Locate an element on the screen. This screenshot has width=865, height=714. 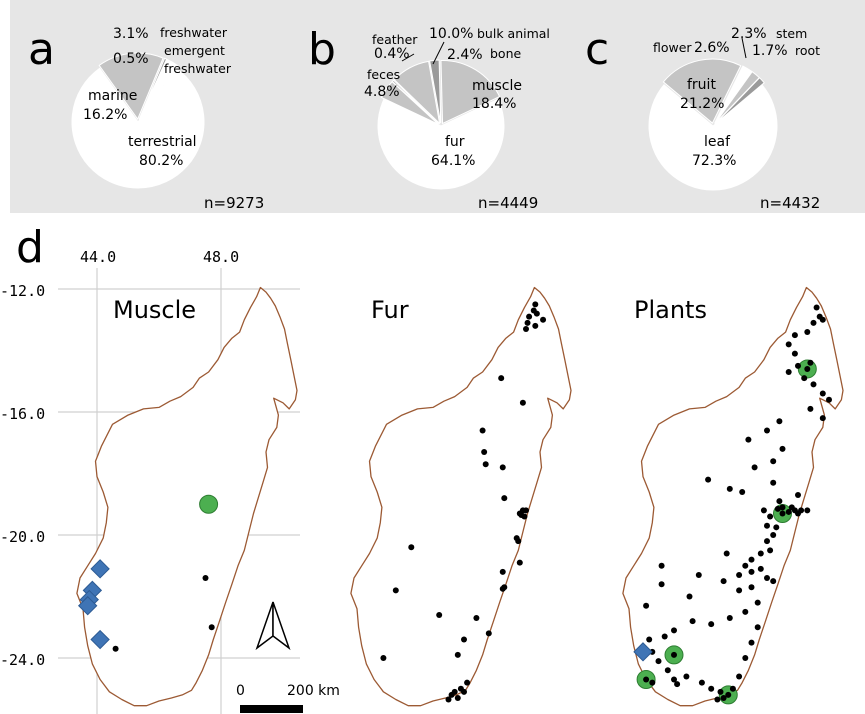
pie-a-label-freshwater: freshwater is located at coordinates (194, 32).